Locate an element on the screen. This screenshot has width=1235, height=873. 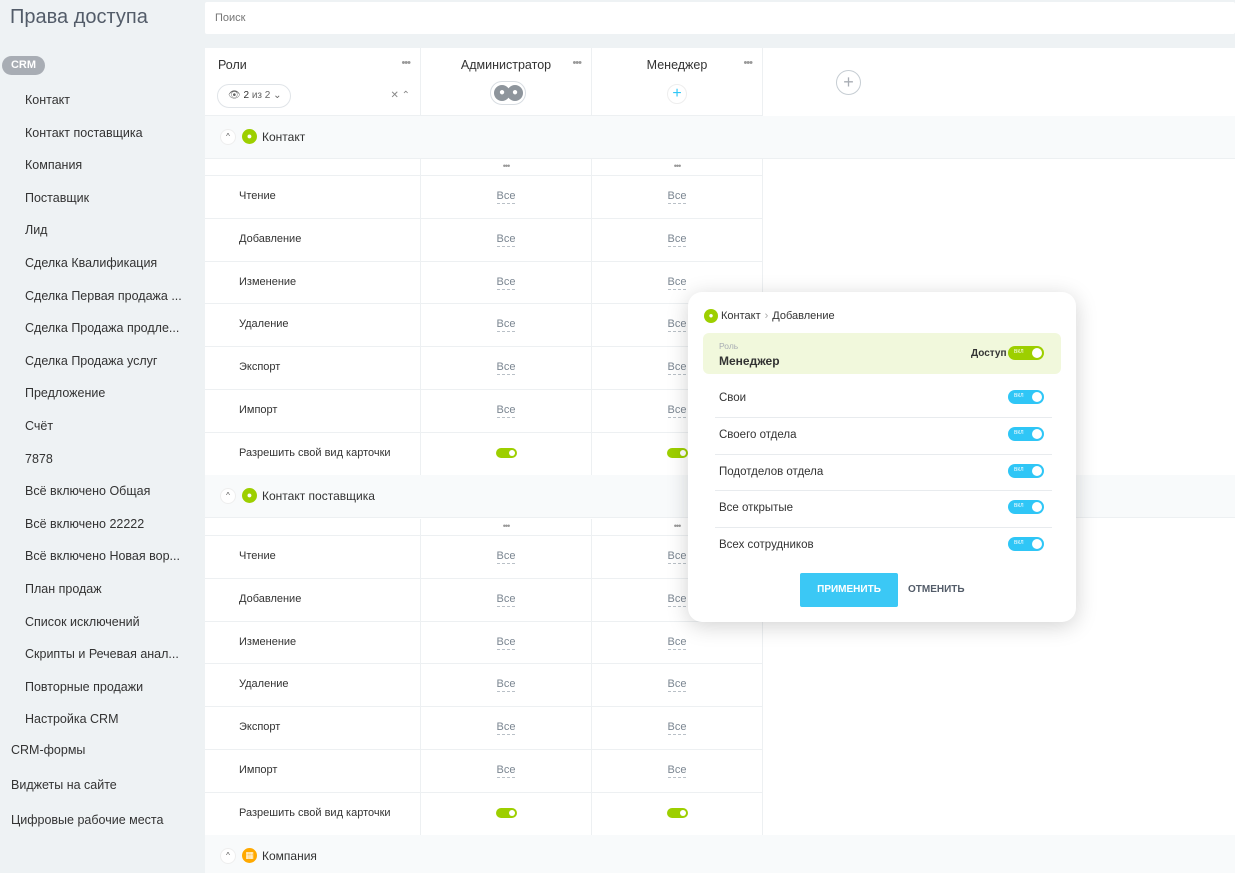
access-toggle: ВКЛ is located at coordinates (1026, 353).